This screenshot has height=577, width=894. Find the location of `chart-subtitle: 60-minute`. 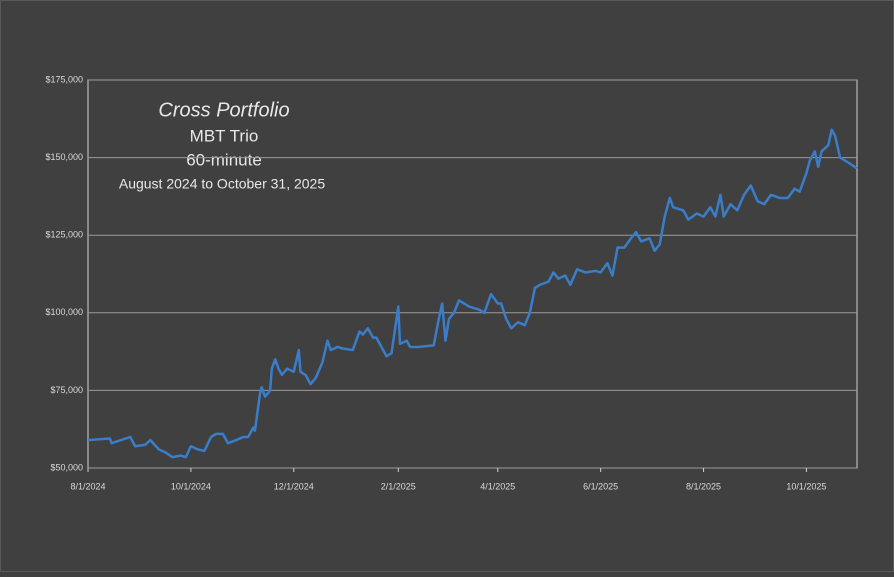

chart-subtitle: 60-minute is located at coordinates (224, 159).